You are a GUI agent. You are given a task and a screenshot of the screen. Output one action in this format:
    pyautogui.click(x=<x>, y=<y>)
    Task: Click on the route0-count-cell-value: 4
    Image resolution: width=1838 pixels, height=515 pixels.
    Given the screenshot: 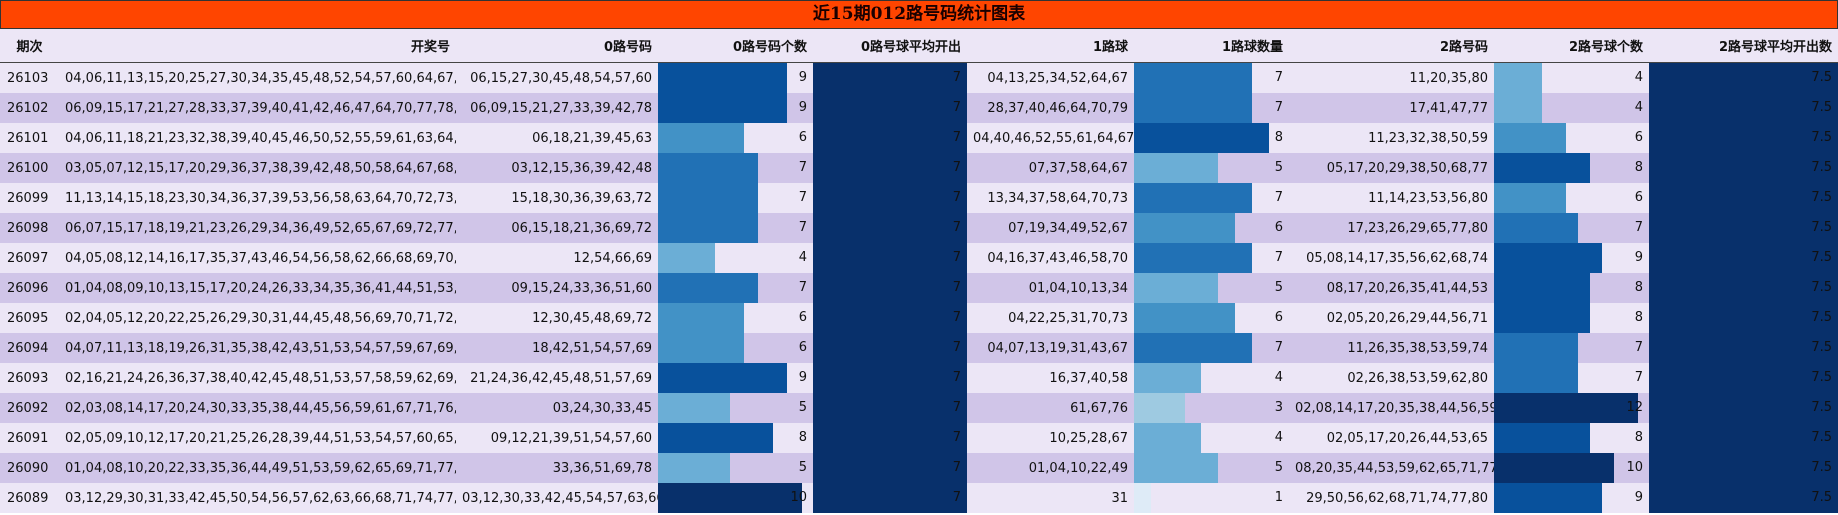 What is the action you would take?
    pyautogui.click(x=802, y=257)
    